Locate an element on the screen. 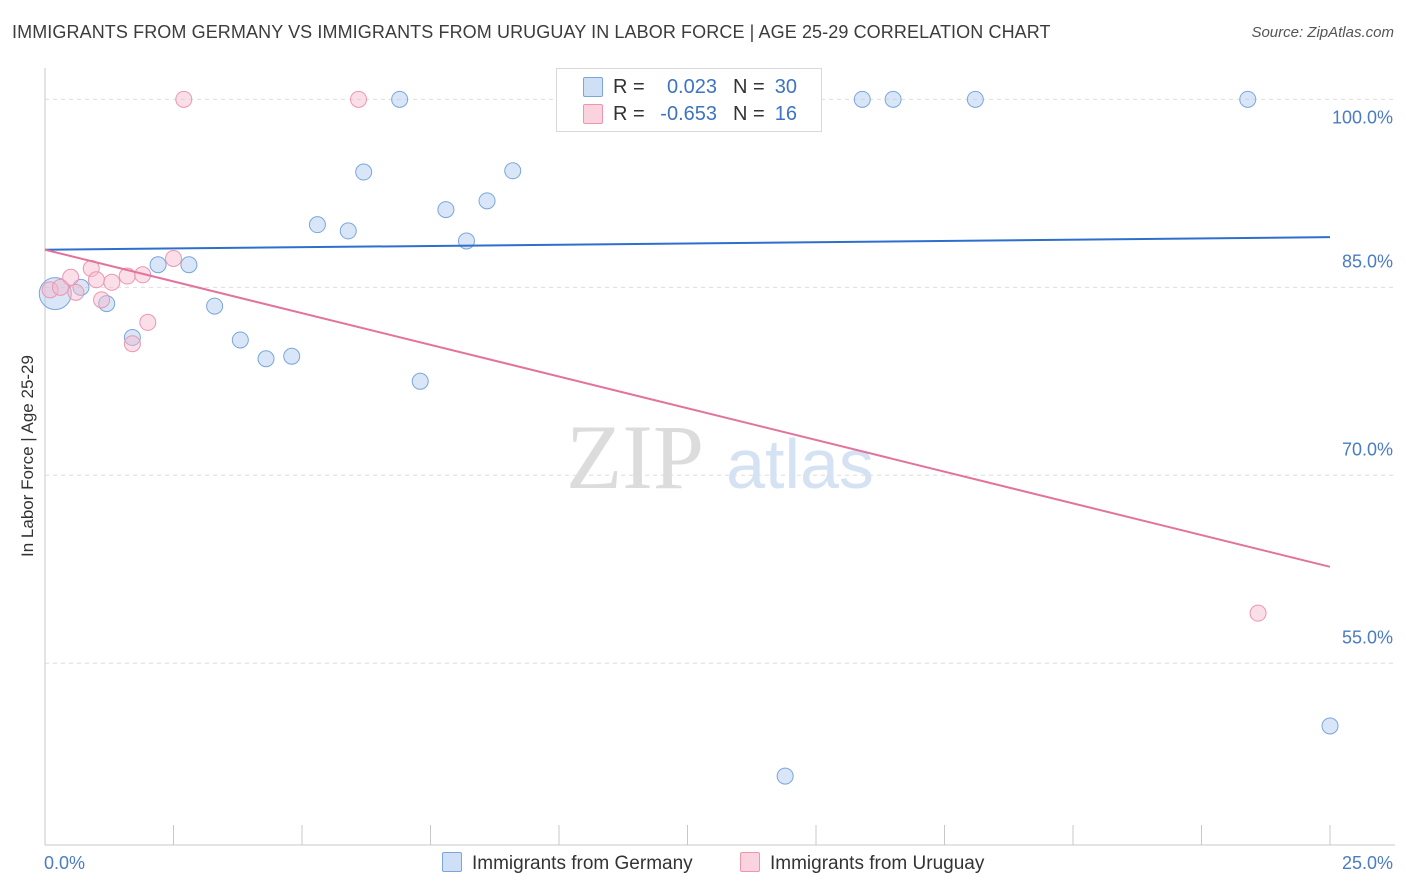 This screenshot has width=1406, height=892. series-swatch-uruguay is located at coordinates (750, 862).